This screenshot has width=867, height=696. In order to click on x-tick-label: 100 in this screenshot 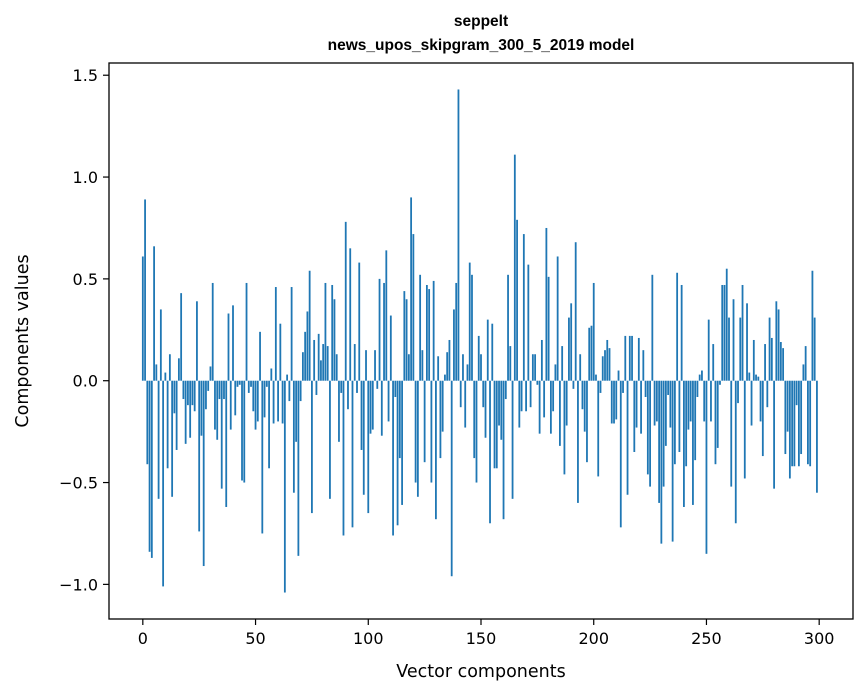, I will do `click(368, 638)`.